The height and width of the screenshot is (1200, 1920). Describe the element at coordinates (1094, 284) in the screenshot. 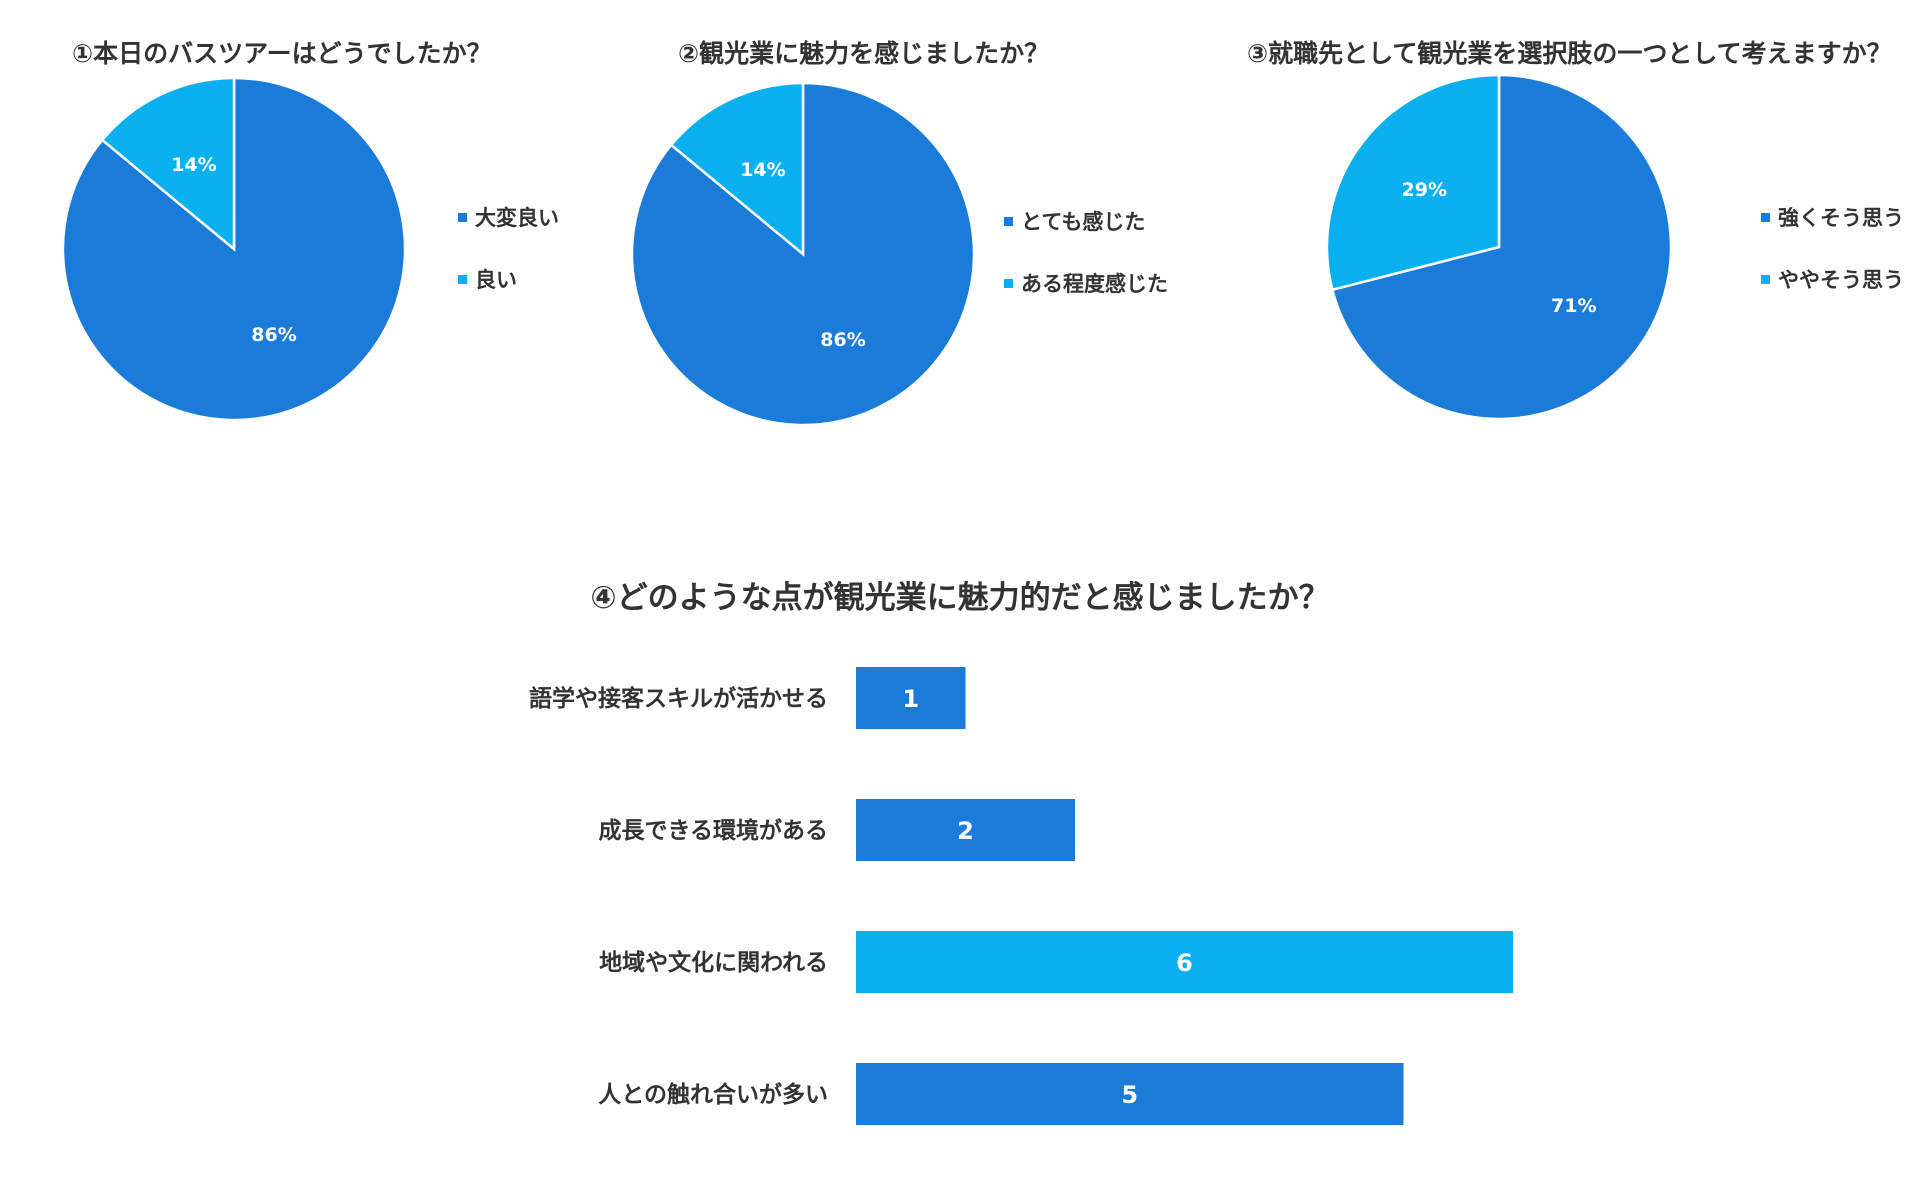

I see `legend-label: ある程度感じた` at that location.